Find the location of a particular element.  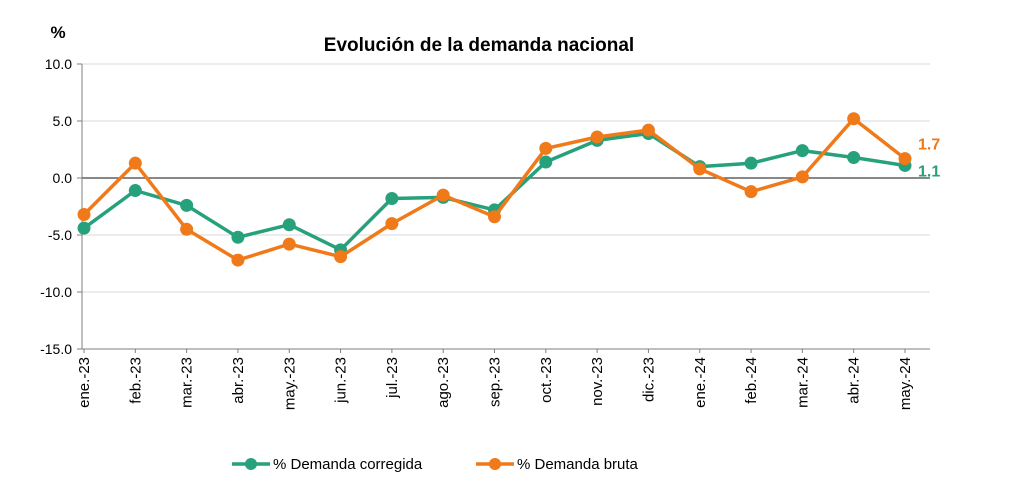

y-tick-label: 0.0 is located at coordinates (63, 178).